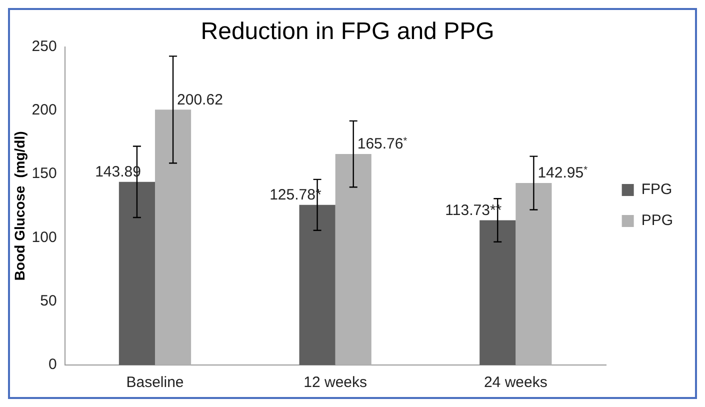 The width and height of the screenshot is (705, 407). Describe the element at coordinates (563, 173) in the screenshot. I see `data-label: 142.95*` at that location.